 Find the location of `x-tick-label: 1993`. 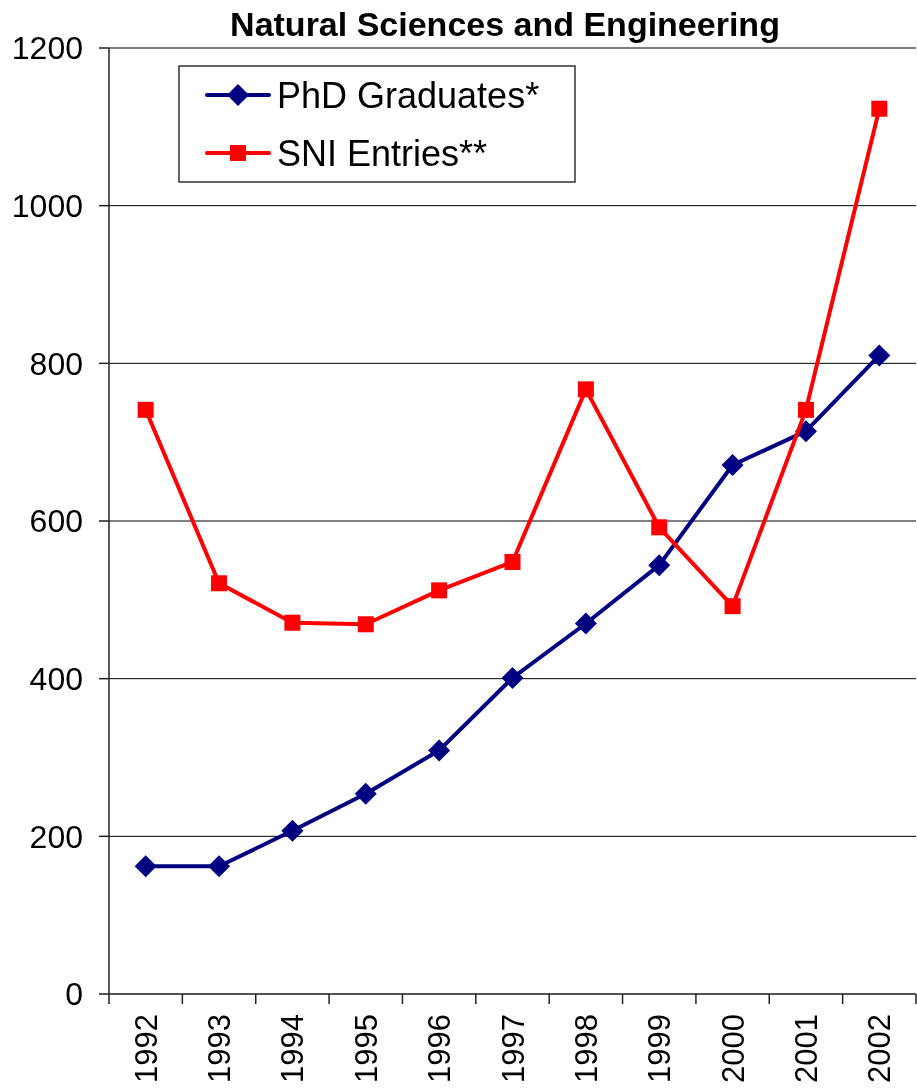

x-tick-label: 1993 is located at coordinates (220, 1048).